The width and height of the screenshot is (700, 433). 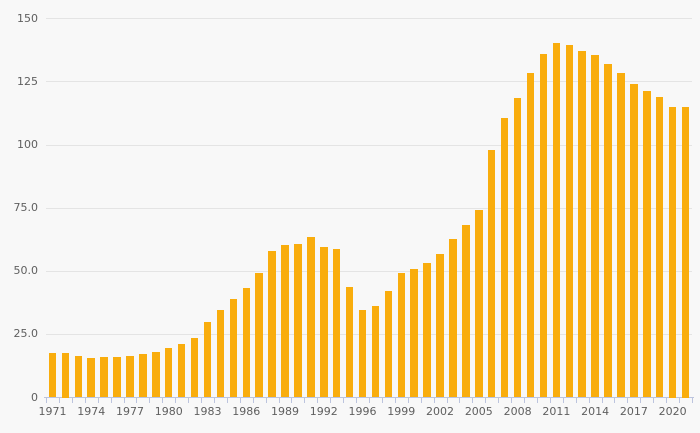 What do you see at coordinates (285, 321) in the screenshot?
I see `bar-1989` at bounding box center [285, 321].